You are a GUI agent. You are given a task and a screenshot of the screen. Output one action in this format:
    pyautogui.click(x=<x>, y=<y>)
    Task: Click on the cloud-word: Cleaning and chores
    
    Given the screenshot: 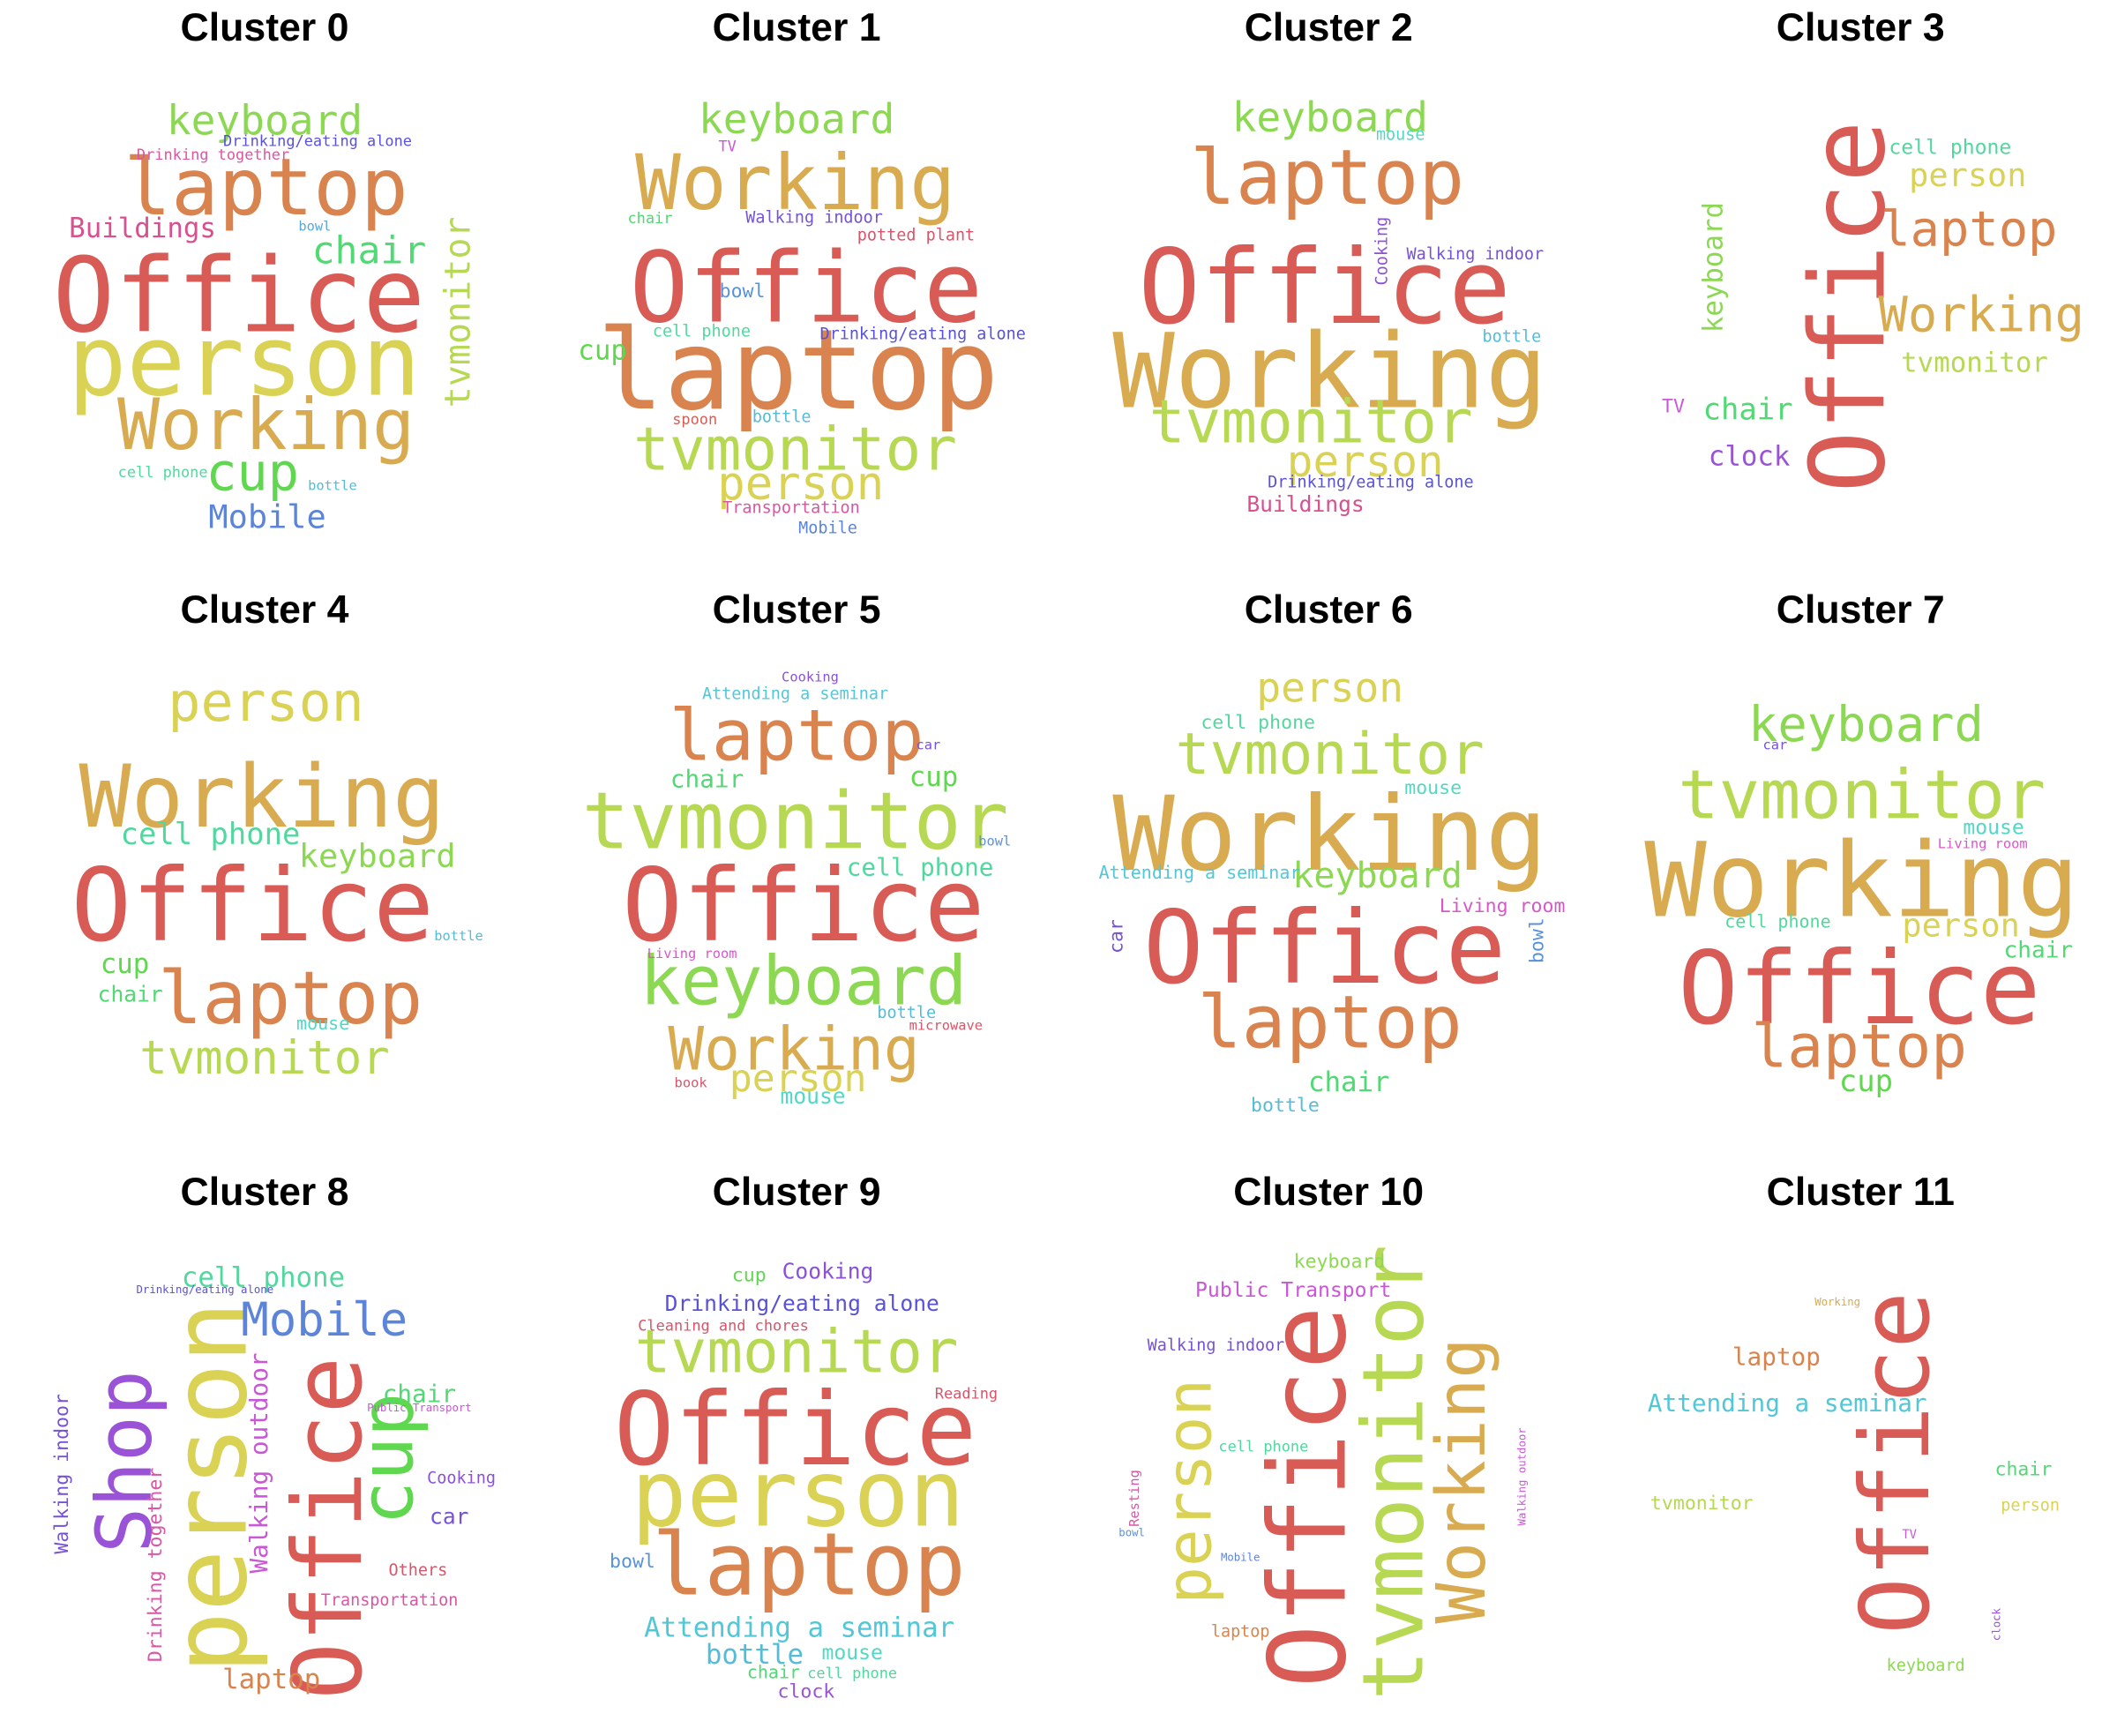 What is the action you would take?
    pyautogui.click(x=723, y=1326)
    